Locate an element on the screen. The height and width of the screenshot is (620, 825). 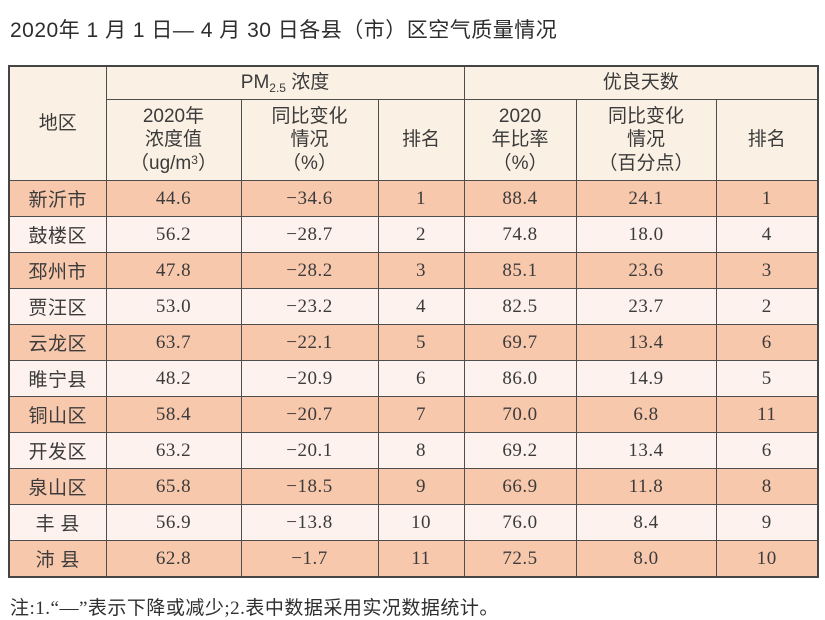
ratio-rank-cell: 8 is located at coordinates (767, 486).